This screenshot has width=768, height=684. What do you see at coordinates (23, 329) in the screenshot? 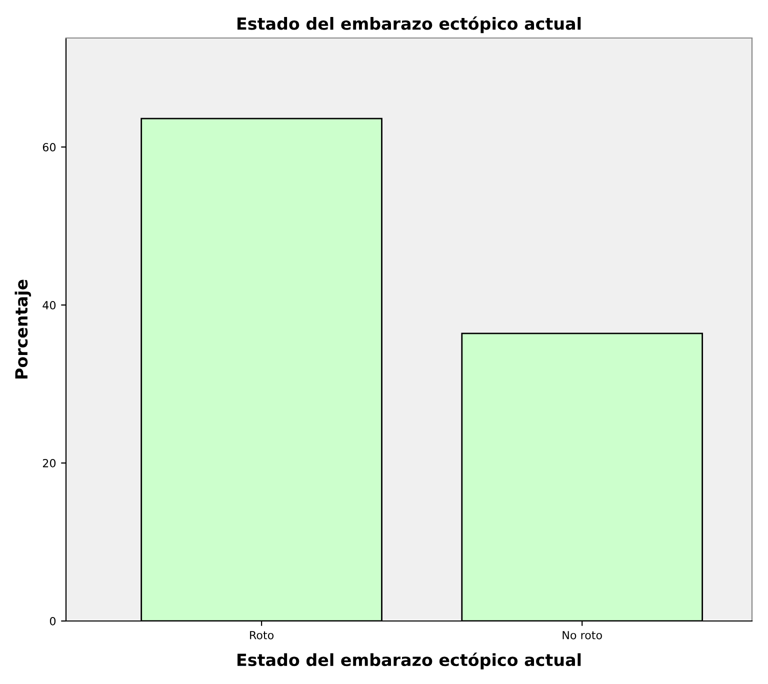
I see `y-axis-title: Porcentaje` at bounding box center [23, 329].